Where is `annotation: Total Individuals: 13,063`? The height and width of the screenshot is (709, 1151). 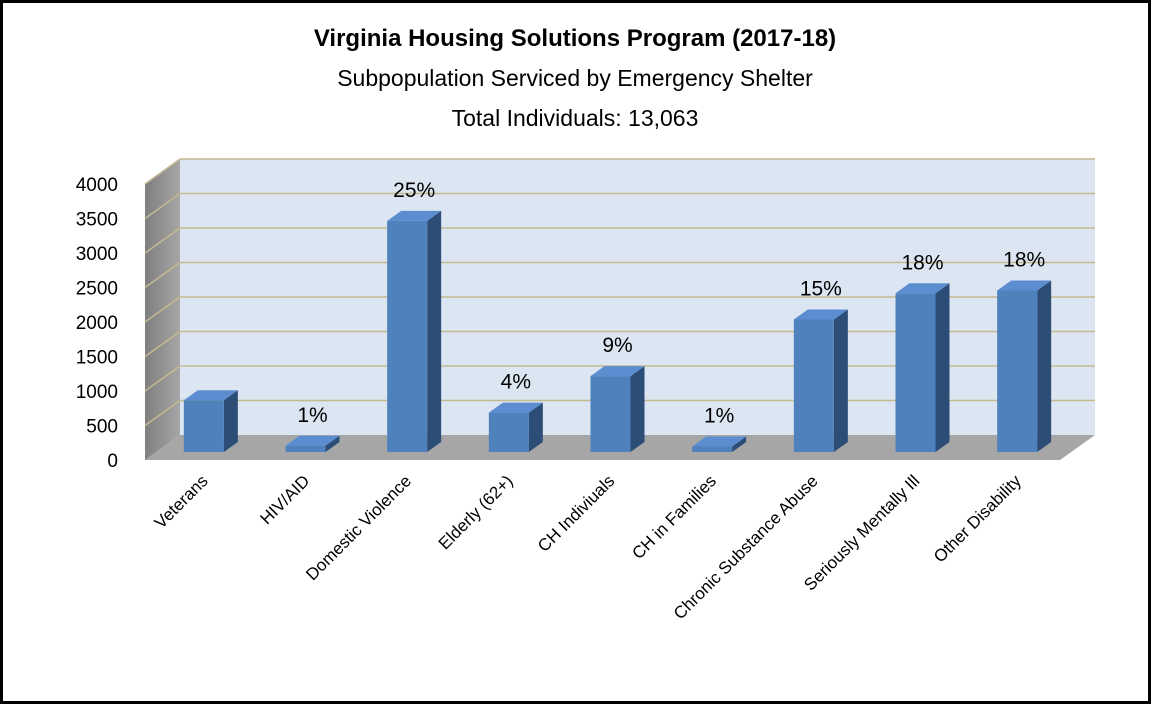 annotation: Total Individuals: 13,063 is located at coordinates (575, 118).